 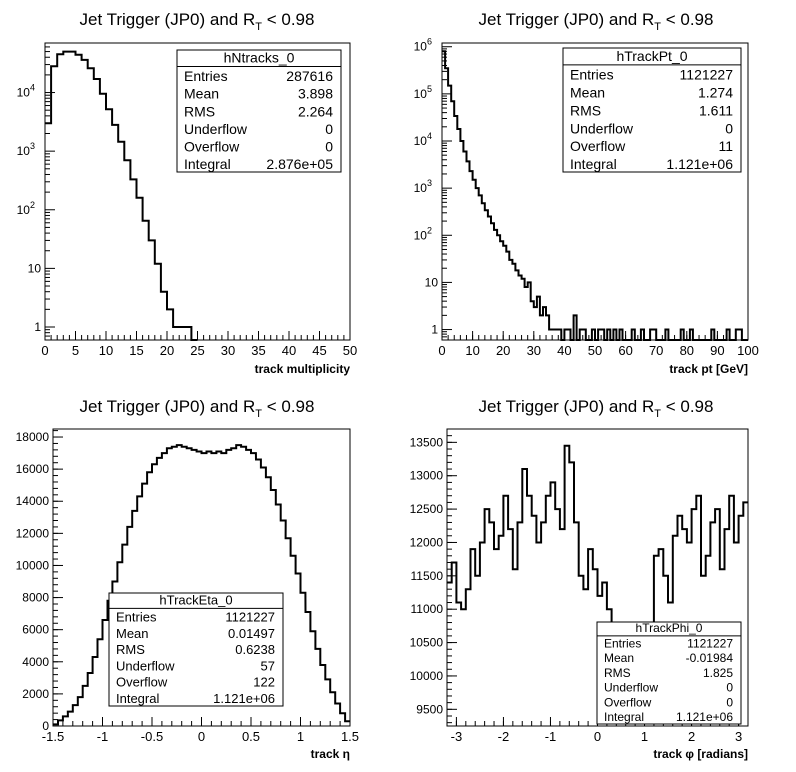 I want to click on x-tick-label: 30, so click(x=228, y=350).